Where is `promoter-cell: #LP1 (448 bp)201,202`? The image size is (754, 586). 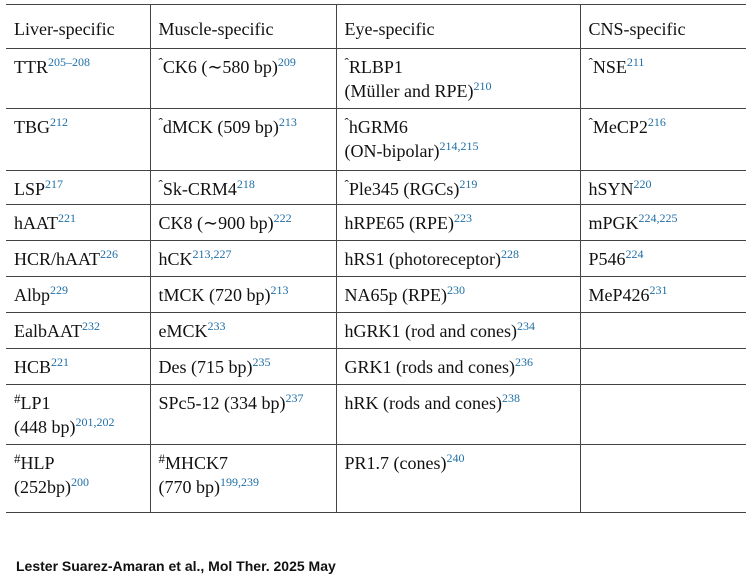 promoter-cell: #LP1 (448 bp)201,202 is located at coordinates (78, 414).